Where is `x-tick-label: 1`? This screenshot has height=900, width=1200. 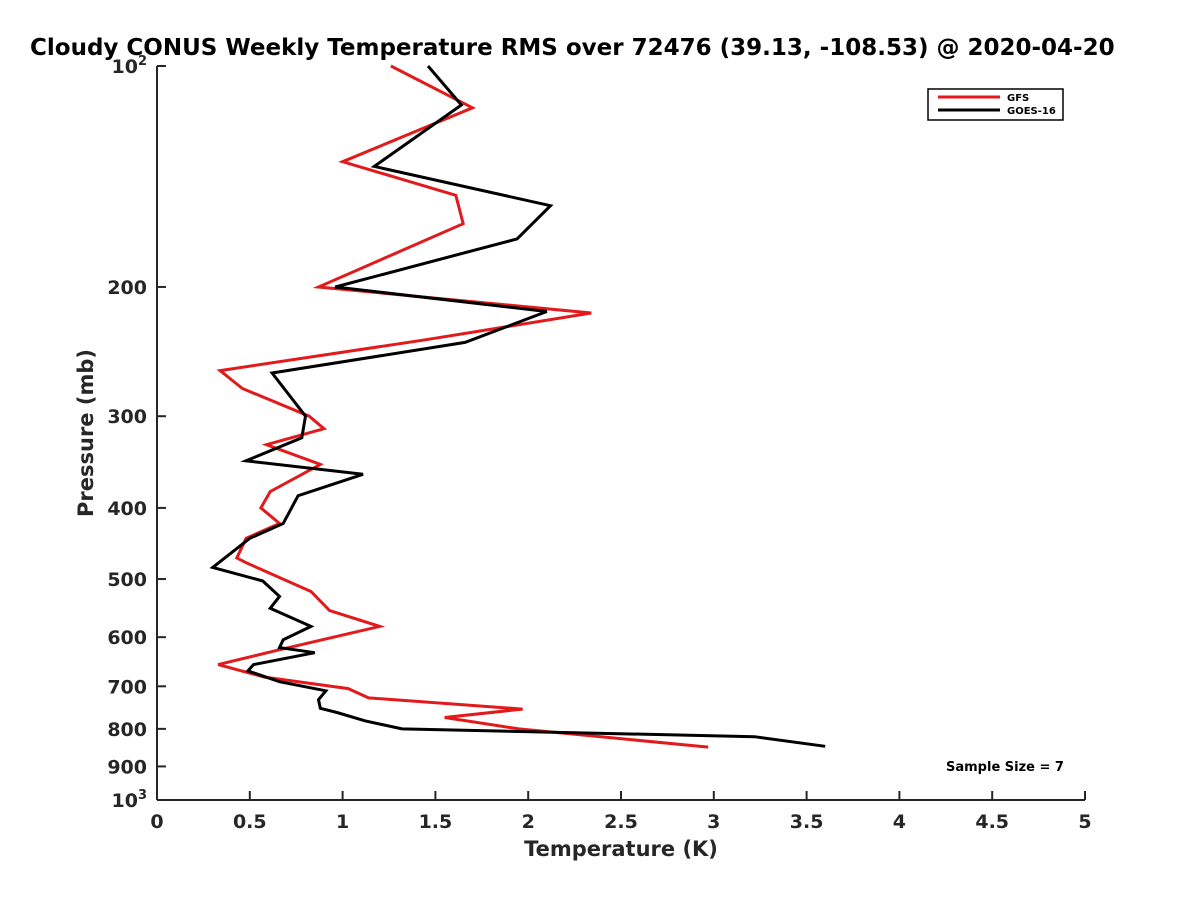 x-tick-label: 1 is located at coordinates (342, 822).